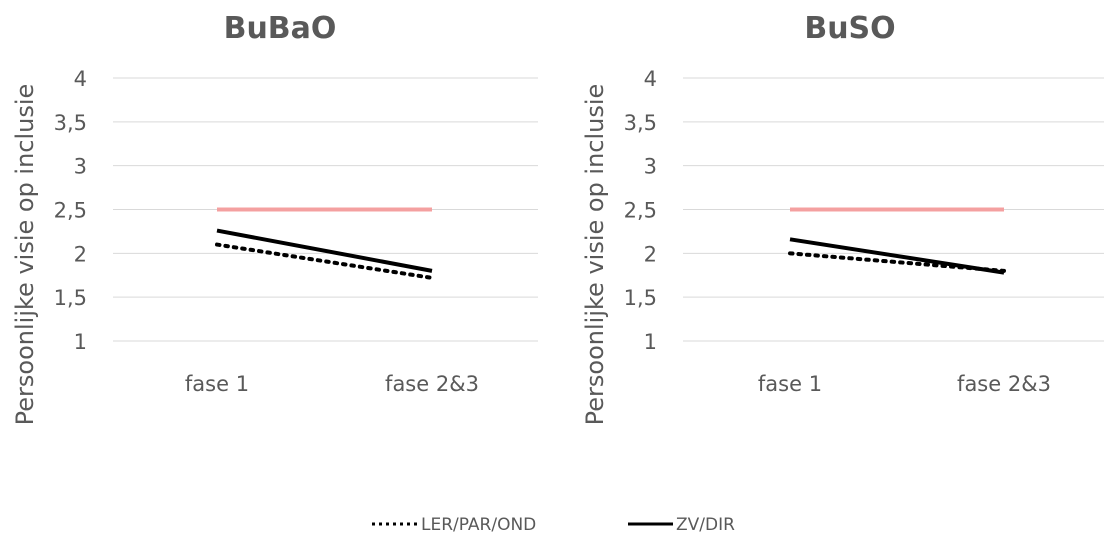 The width and height of the screenshot is (1105, 535). I want to click on chart-legend: LER/PAR/OND ZV/DIR, so click(553, 525).